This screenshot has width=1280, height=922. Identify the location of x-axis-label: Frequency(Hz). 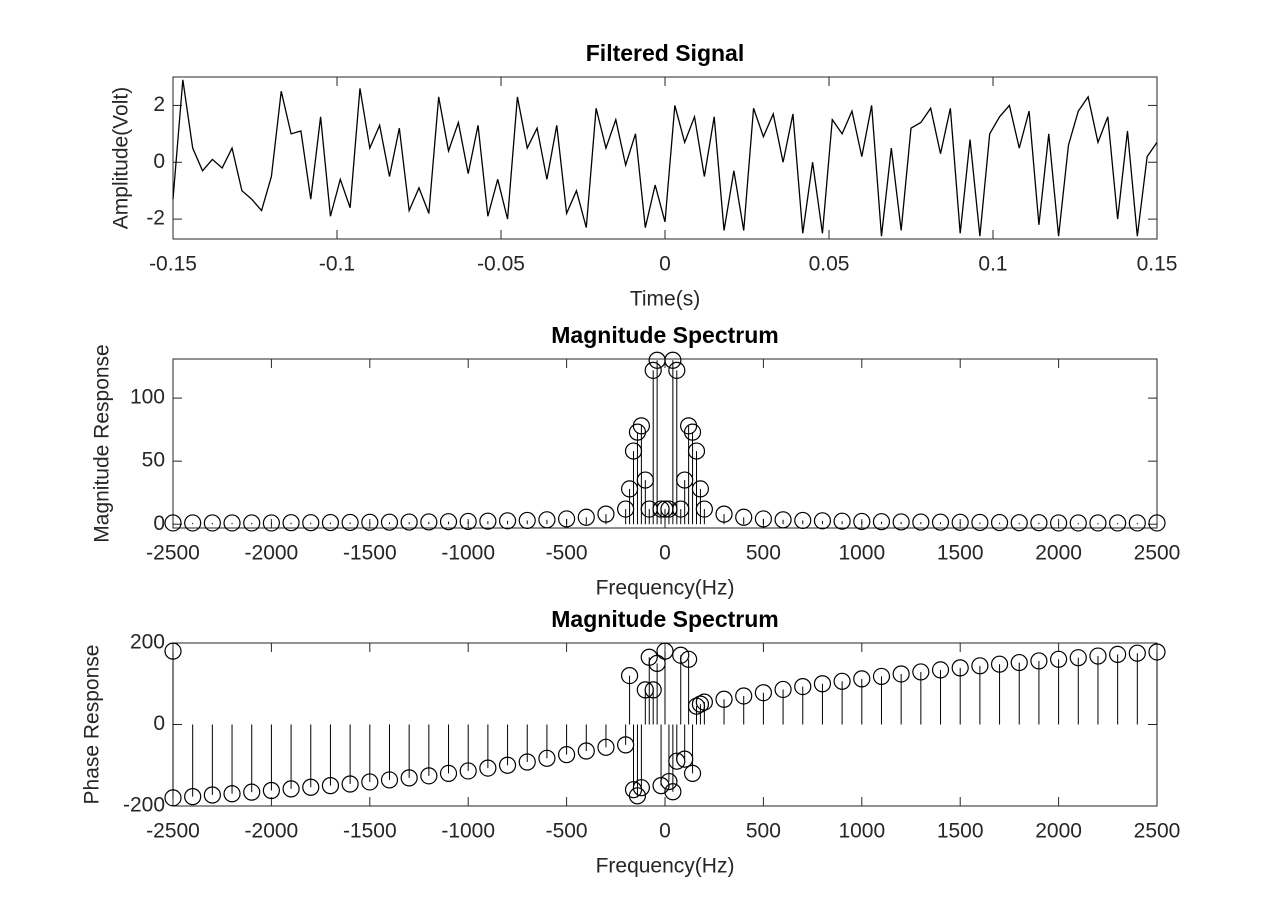
(665, 588).